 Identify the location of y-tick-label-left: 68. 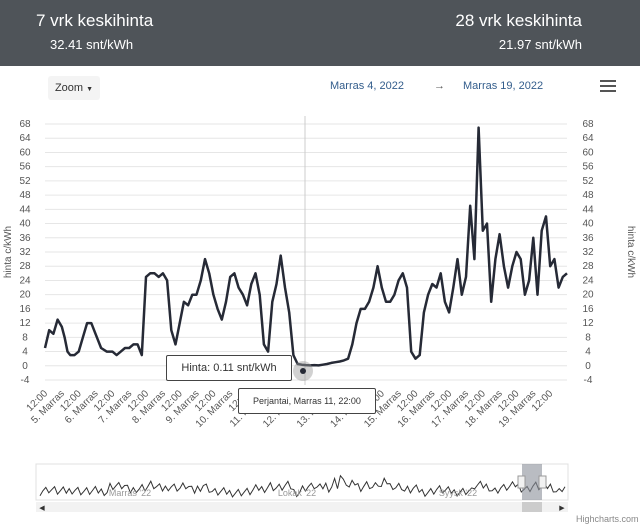
(25, 124).